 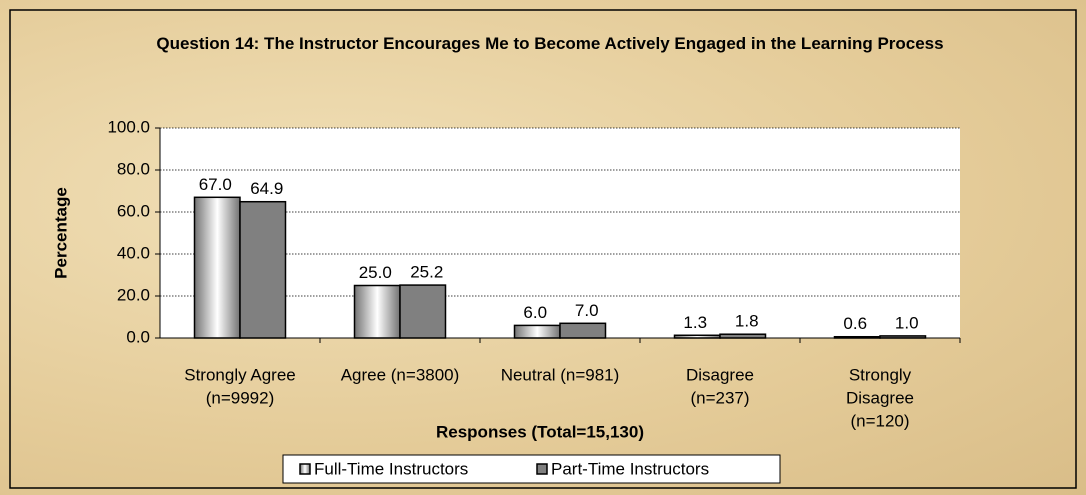 I want to click on x-axis-title: Responses (Total=15,130), so click(x=540, y=431).